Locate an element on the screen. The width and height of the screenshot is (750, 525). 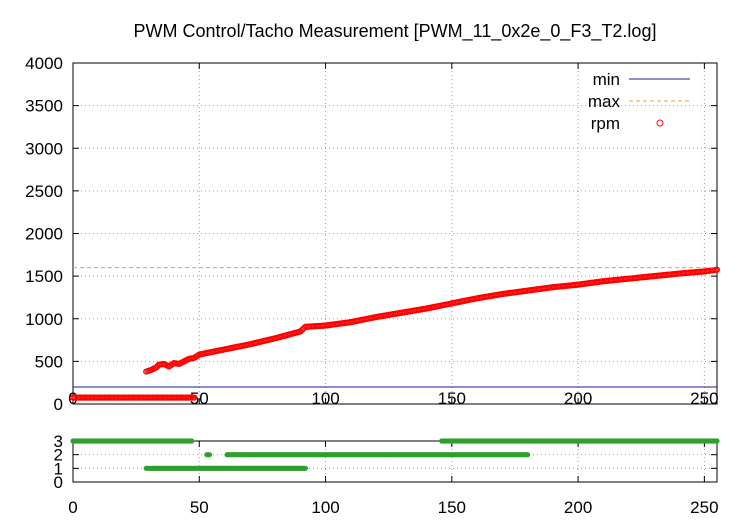
plot-frame is located at coordinates (395, 461).